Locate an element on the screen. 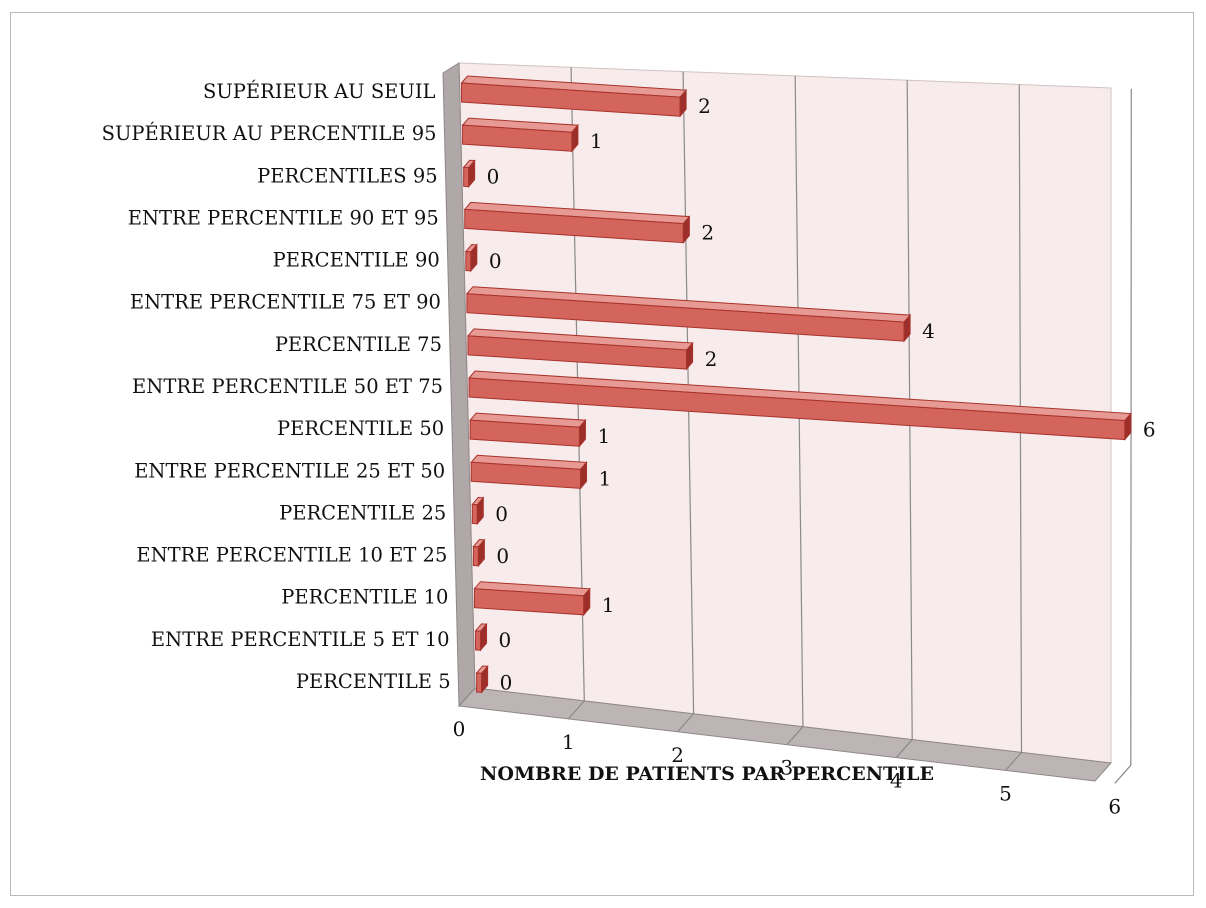  category-label: SUPÉRIEUR AU PERCENTILE 95 is located at coordinates (269, 133).